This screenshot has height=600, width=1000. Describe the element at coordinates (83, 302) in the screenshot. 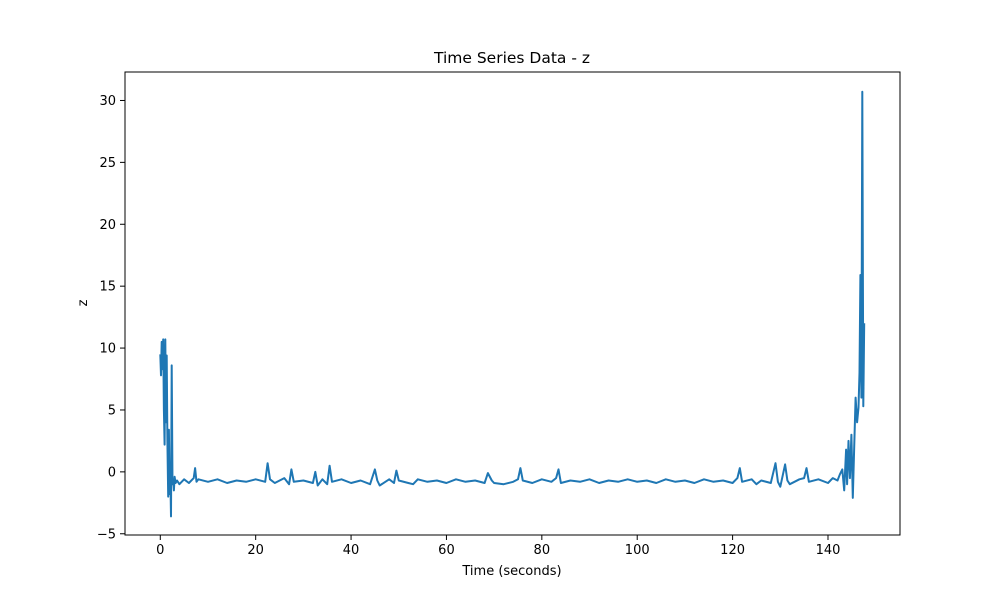

I see `y-axis-label: z` at that location.